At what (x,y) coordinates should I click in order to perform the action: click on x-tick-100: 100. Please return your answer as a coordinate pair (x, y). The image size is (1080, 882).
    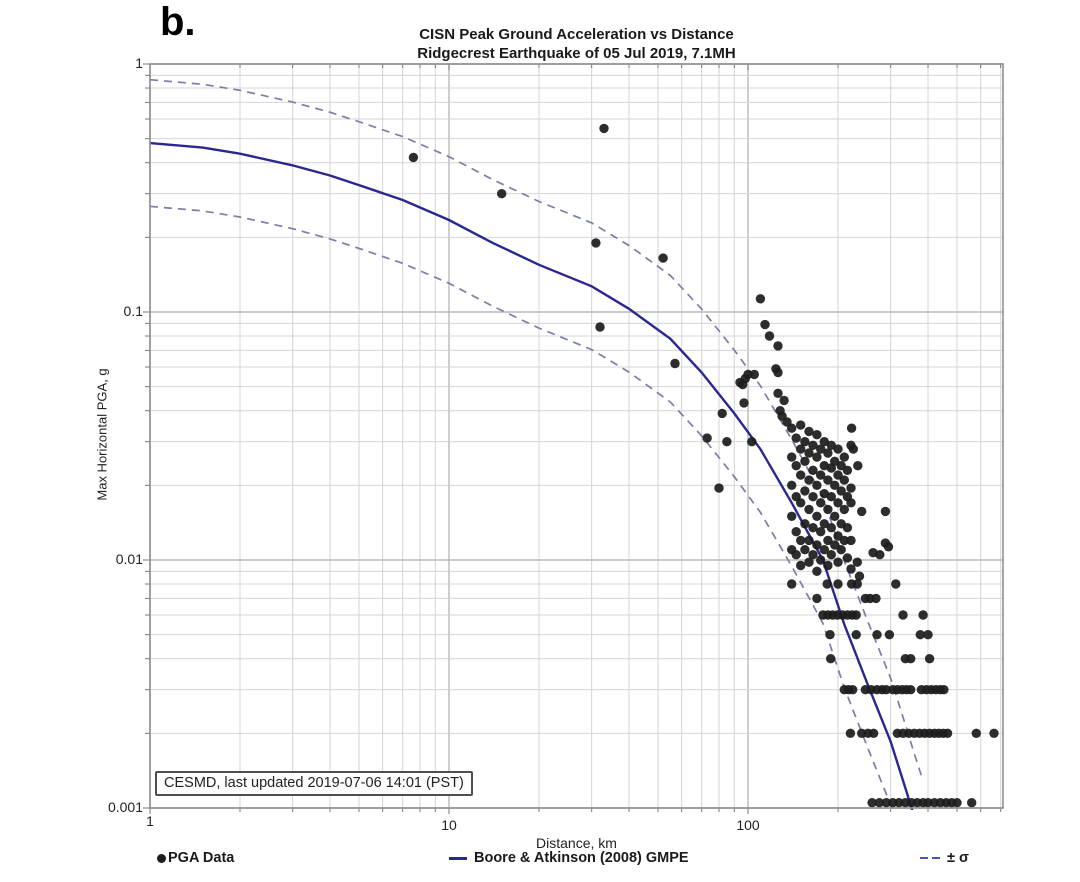
    Looking at the image, I should click on (748, 825).